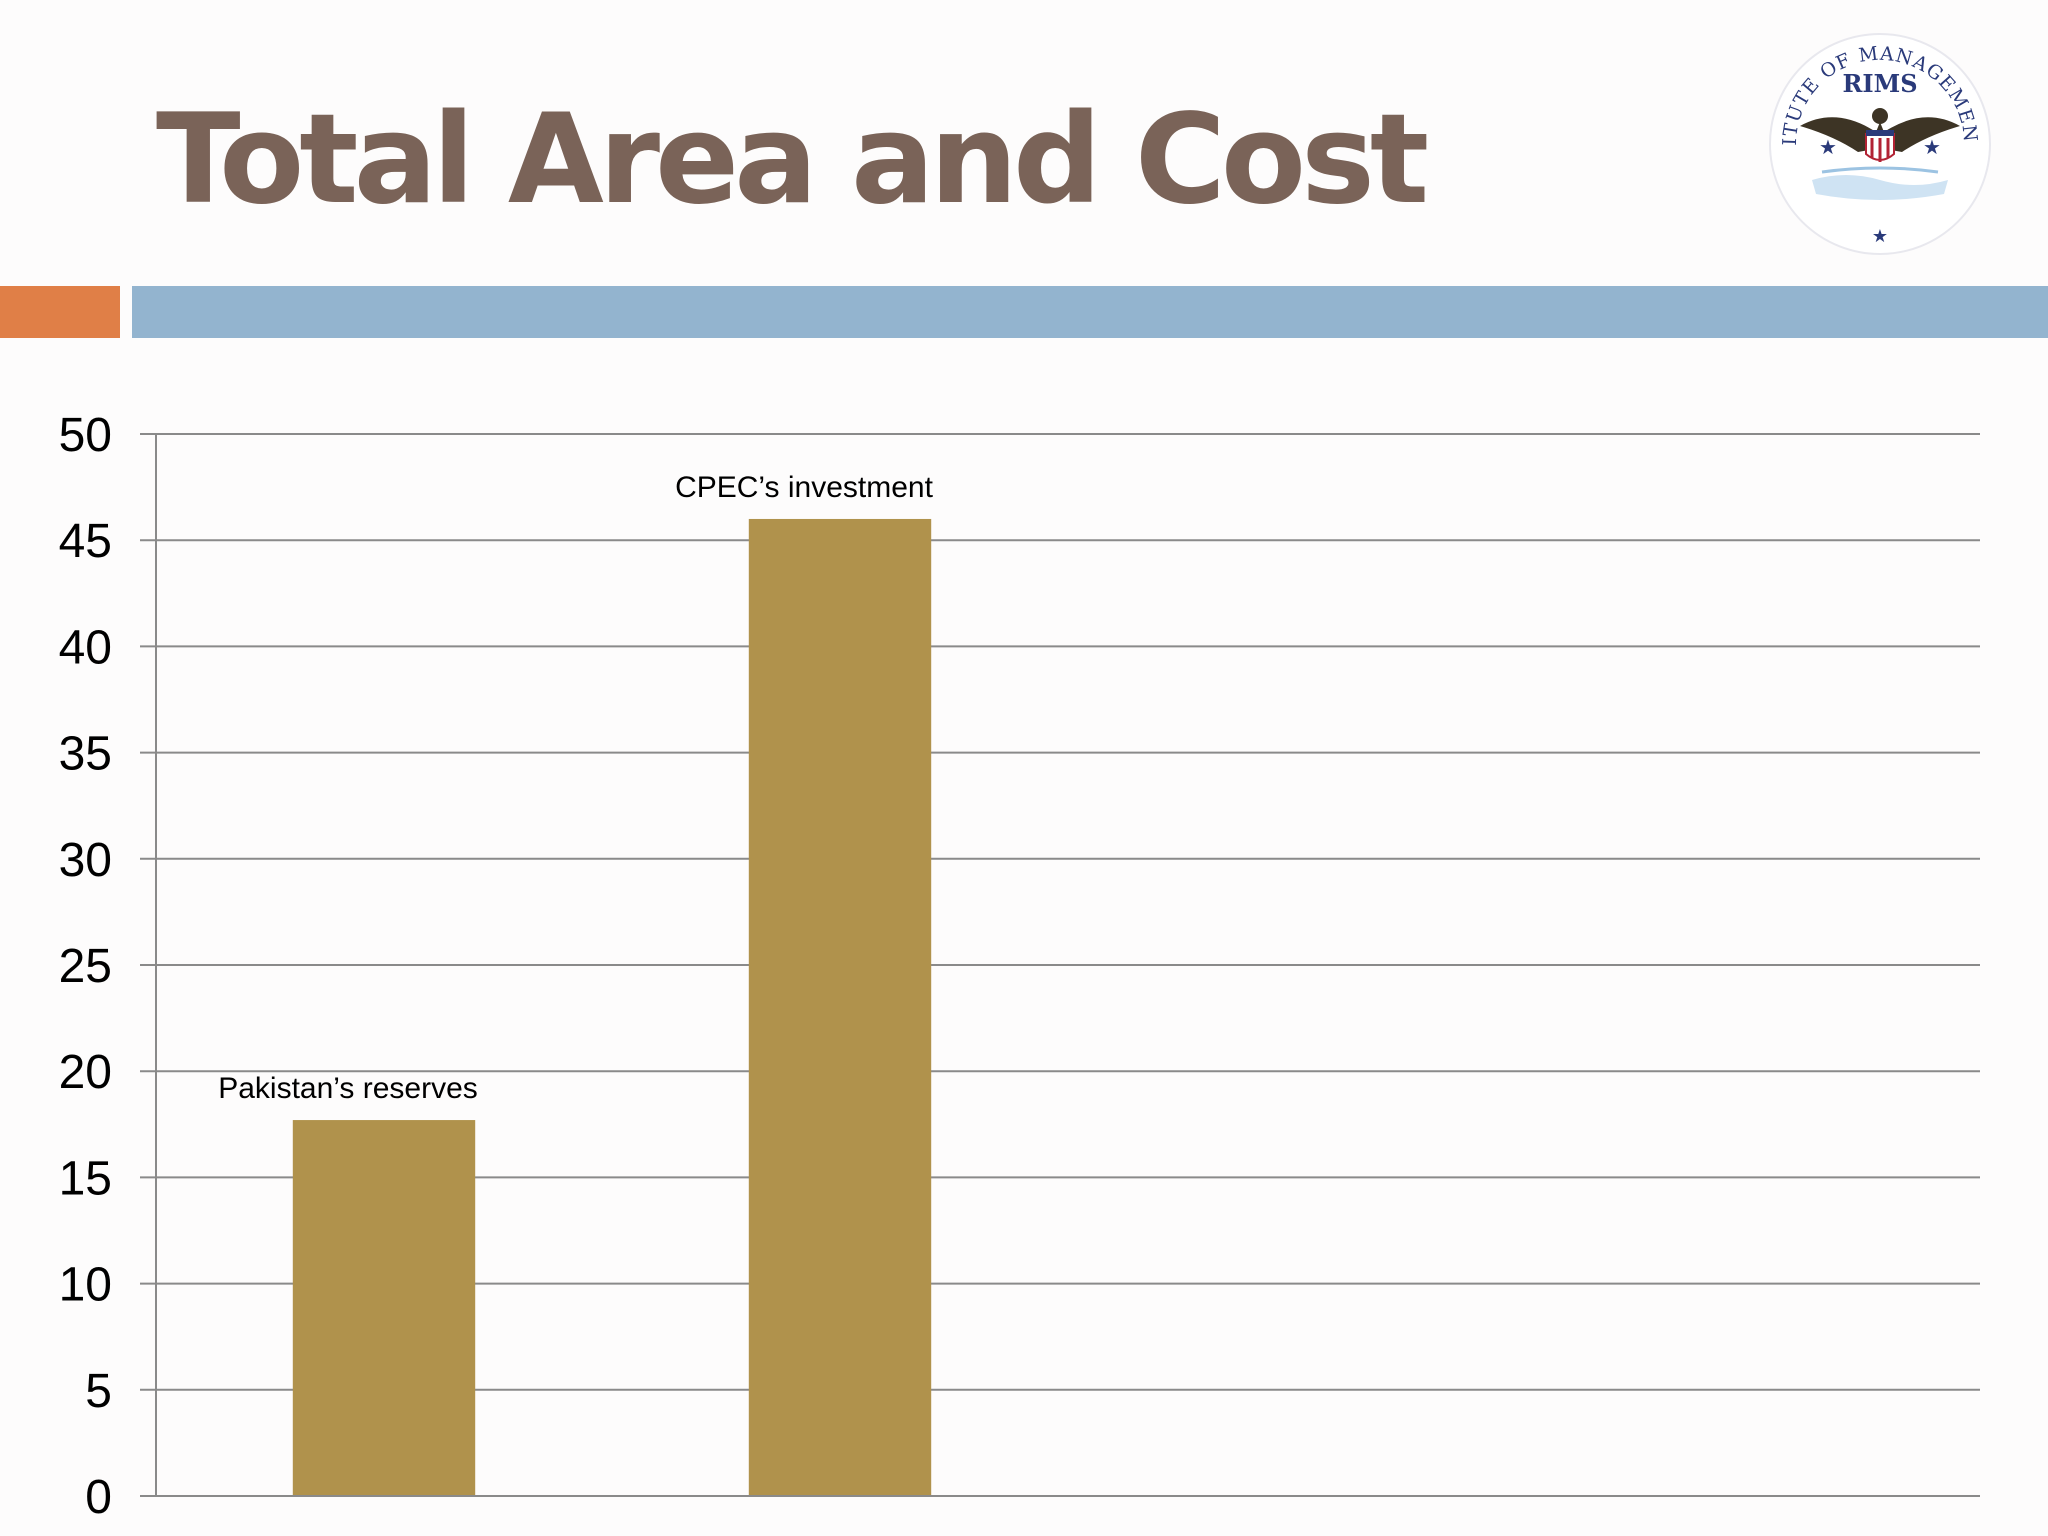  I want to click on y-tick-label: 0, so click(98, 1497).